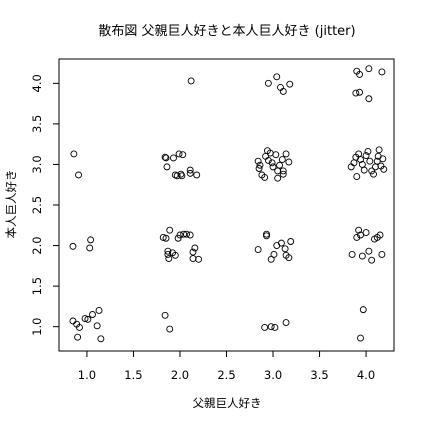  Describe the element at coordinates (180, 375) in the screenshot. I see `x-tick-label: 2.0` at that location.